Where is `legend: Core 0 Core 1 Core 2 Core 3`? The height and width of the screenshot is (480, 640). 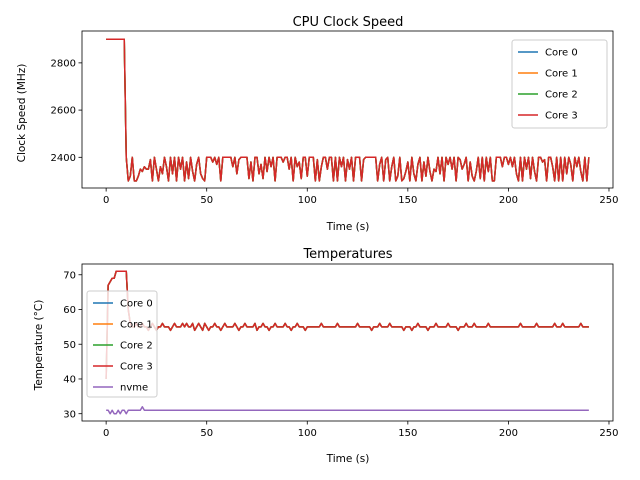 legend: Core 0 Core 1 Core 2 Core 3 is located at coordinates (559, 84).